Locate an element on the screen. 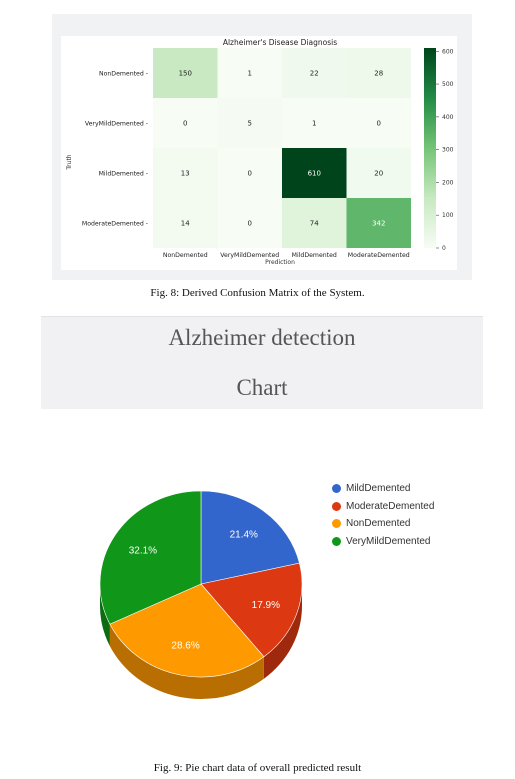 This screenshot has height=779, width=515. legend-label: VeryMildDemented is located at coordinates (388, 541).